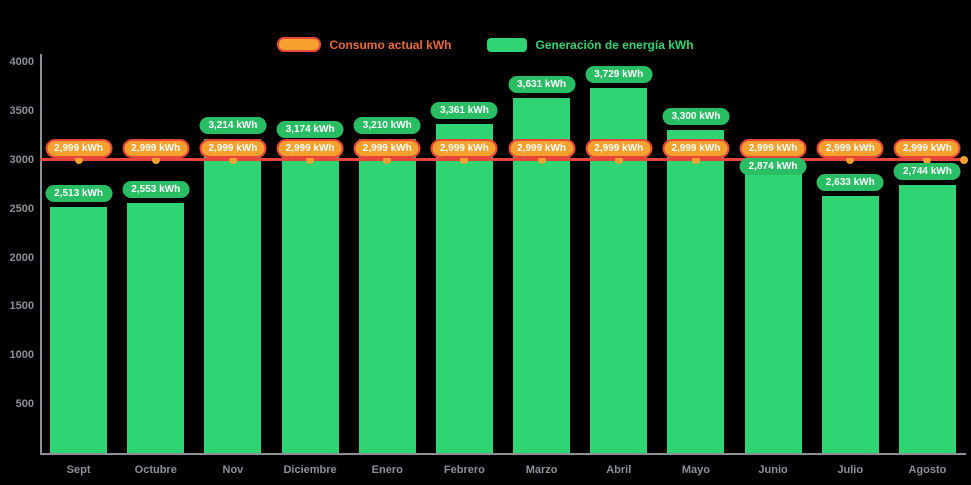  Describe the element at coordinates (541, 470) in the screenshot. I see `x-axis-label: Marzo` at that location.